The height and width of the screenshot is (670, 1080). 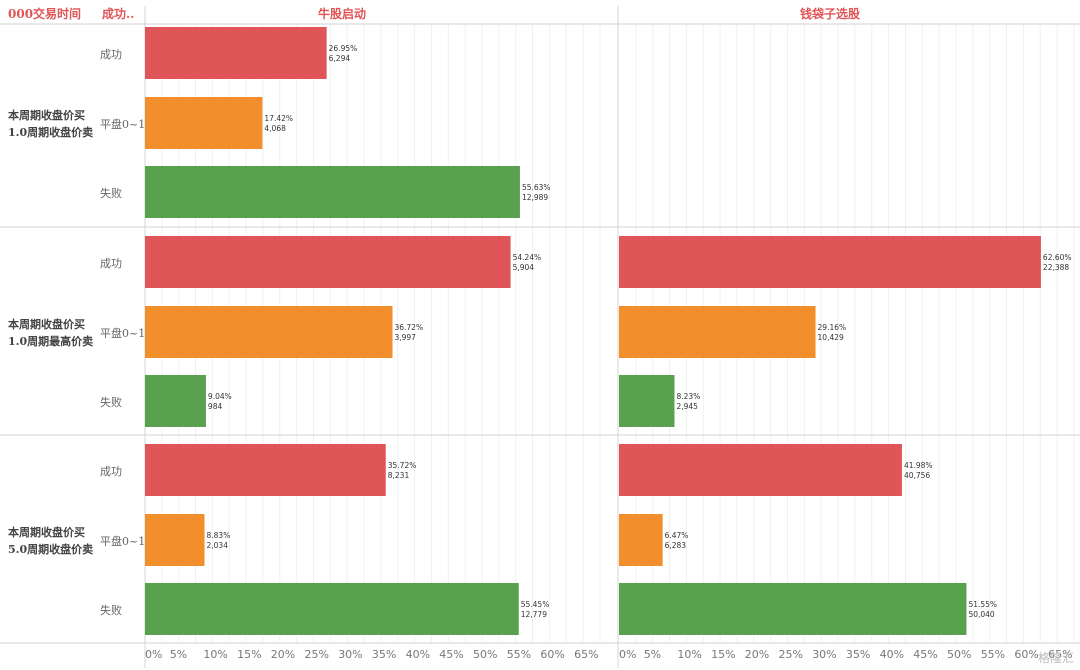 I want to click on panel-title-bull: 牛股启动, so click(x=342, y=14).